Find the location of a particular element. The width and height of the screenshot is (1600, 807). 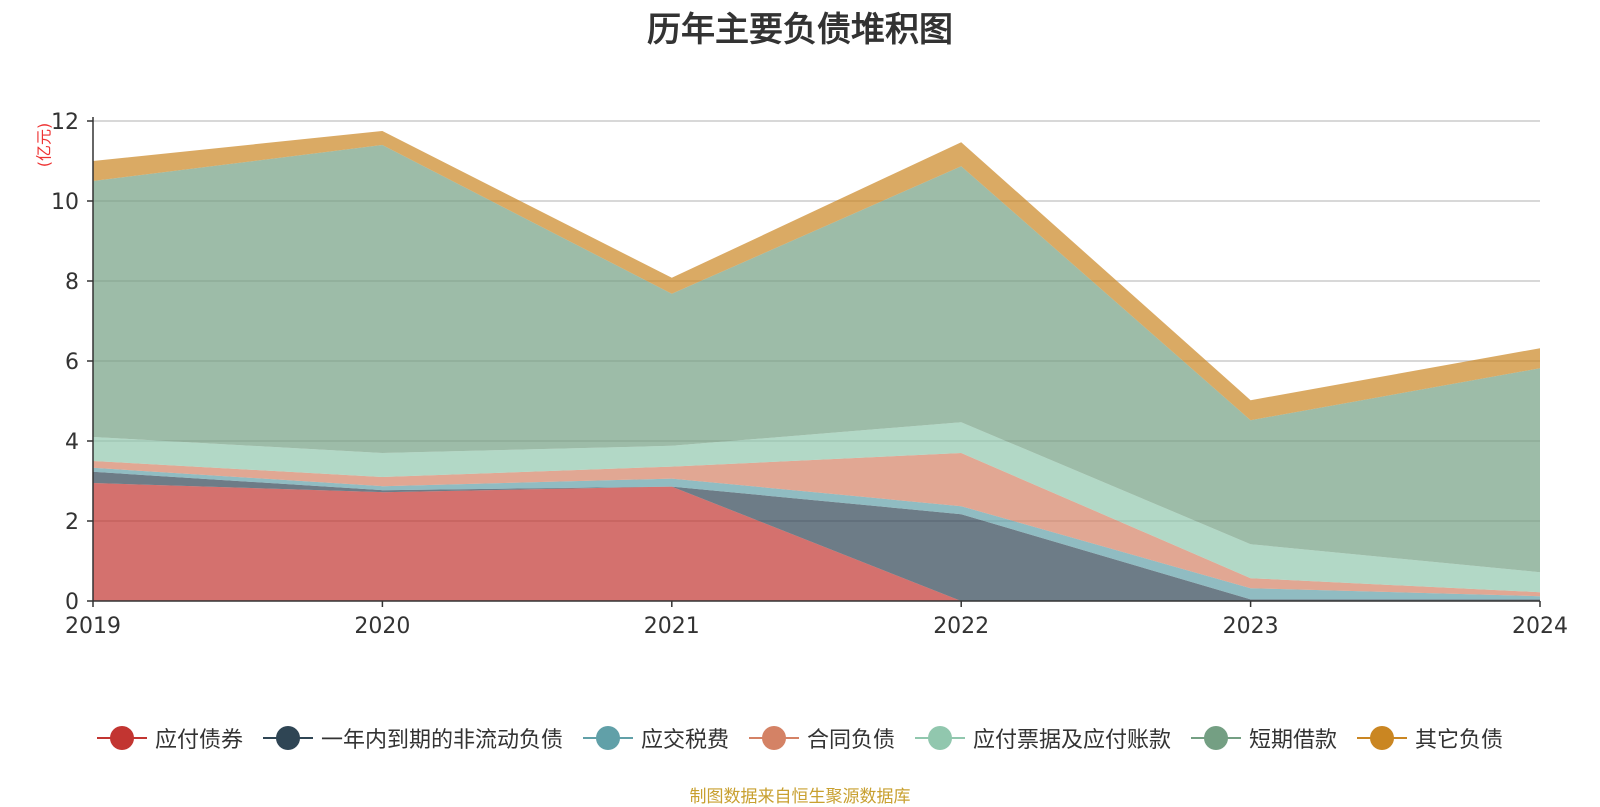

legend-item-7: 其它负债 is located at coordinates (1430, 738).